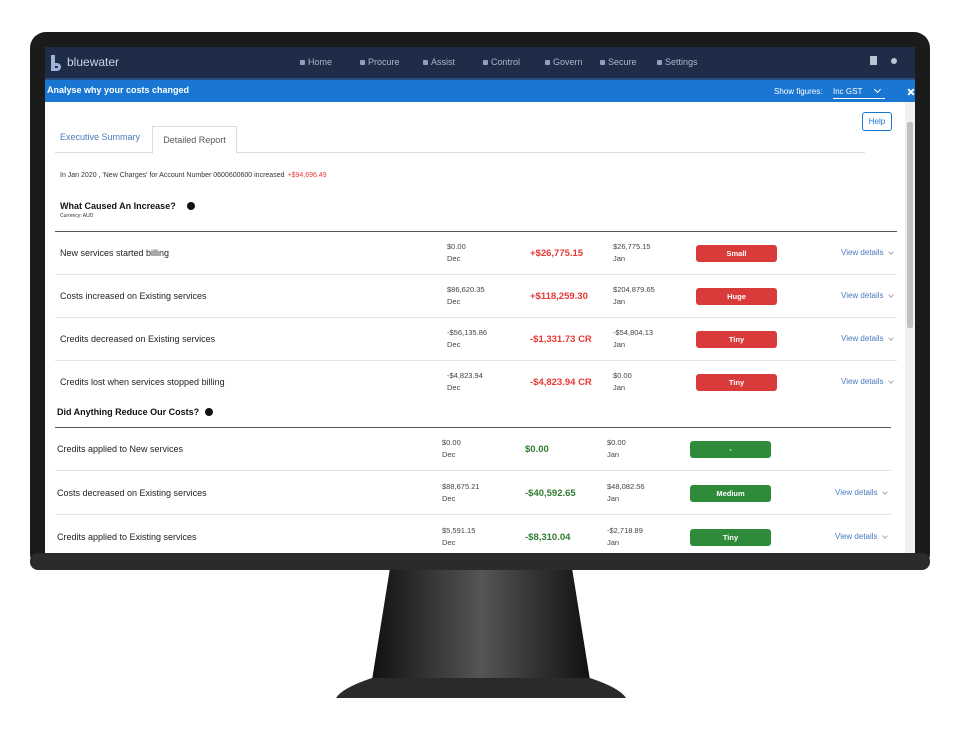  What do you see at coordinates (894, 61) in the screenshot?
I see `user-icon` at bounding box center [894, 61].